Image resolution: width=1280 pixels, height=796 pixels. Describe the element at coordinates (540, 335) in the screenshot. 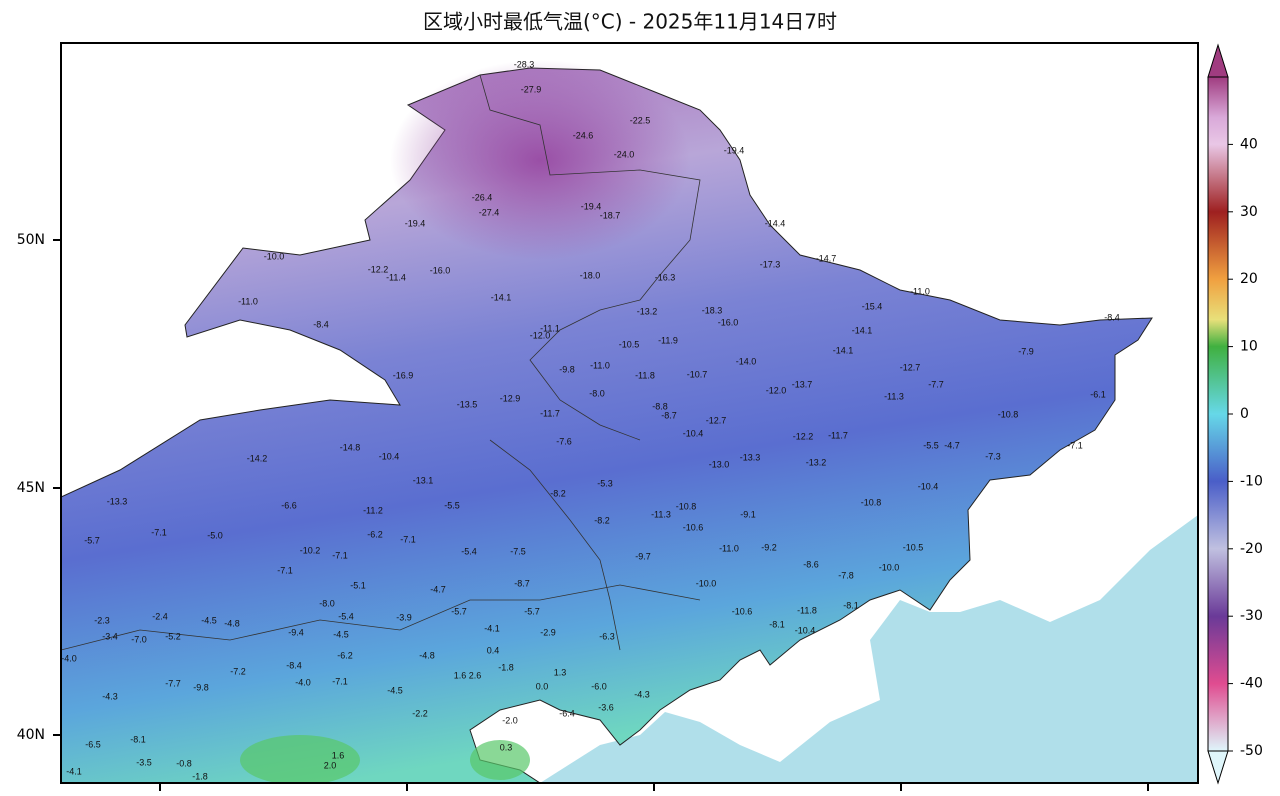

I see `station-value: -12.0` at that location.